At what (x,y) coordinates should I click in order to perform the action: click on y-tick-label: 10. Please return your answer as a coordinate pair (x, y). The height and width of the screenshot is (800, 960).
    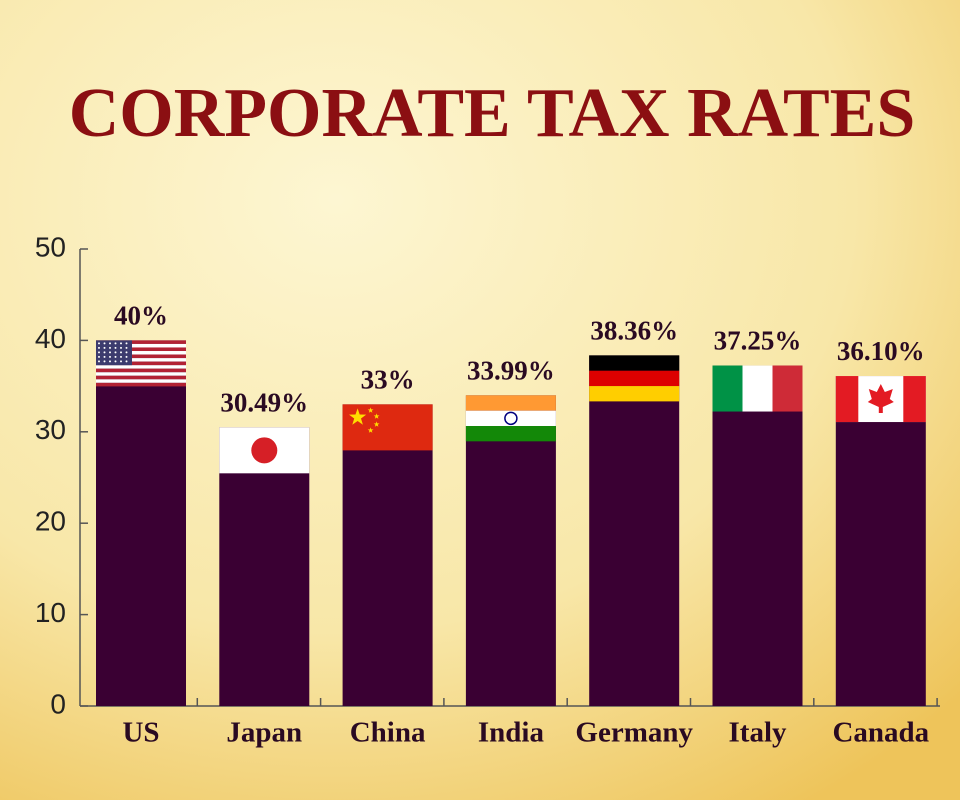
    Looking at the image, I should click on (50, 612).